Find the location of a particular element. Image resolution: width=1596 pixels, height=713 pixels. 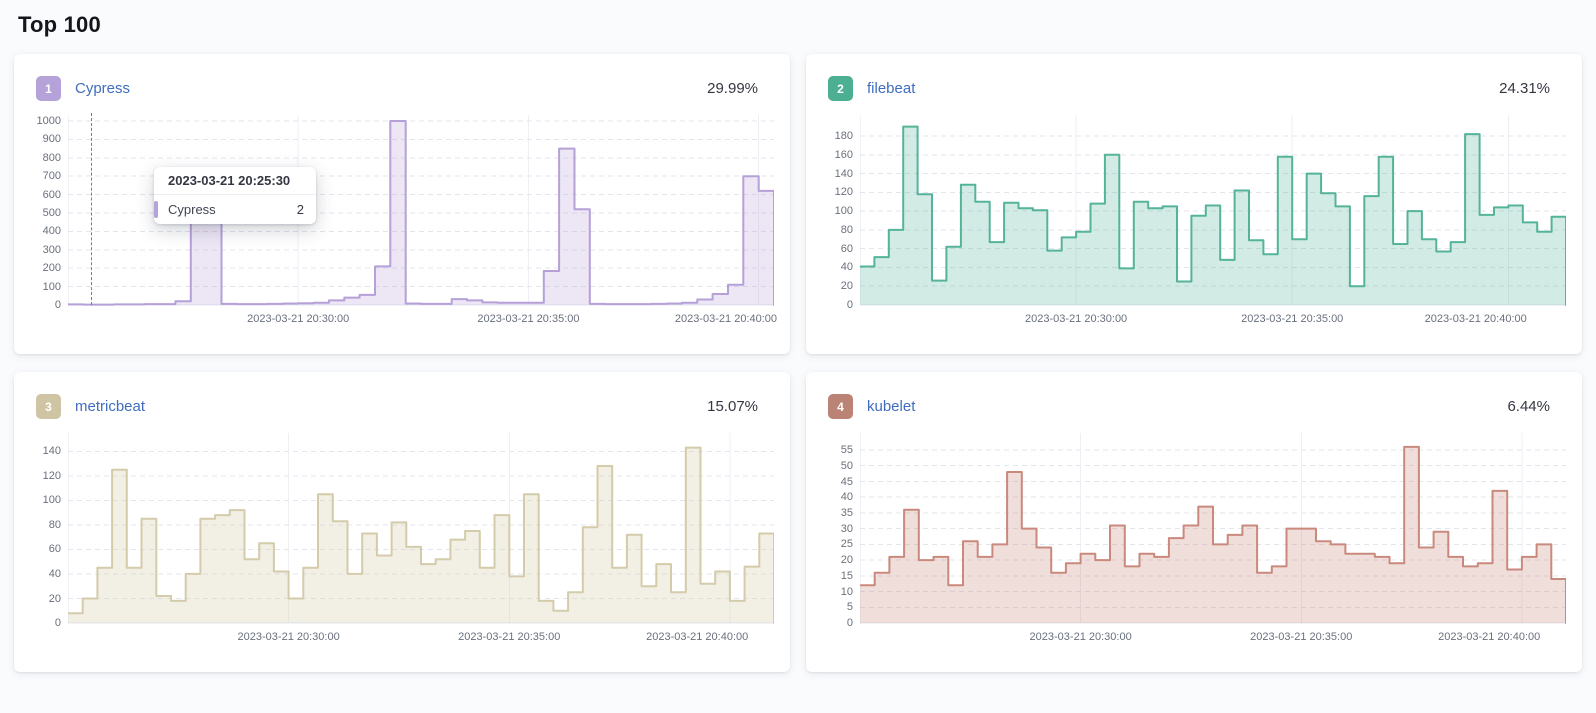

y-axis-labels: 0 20 40 60 80 100 120 140 is located at coordinates (49, 529).